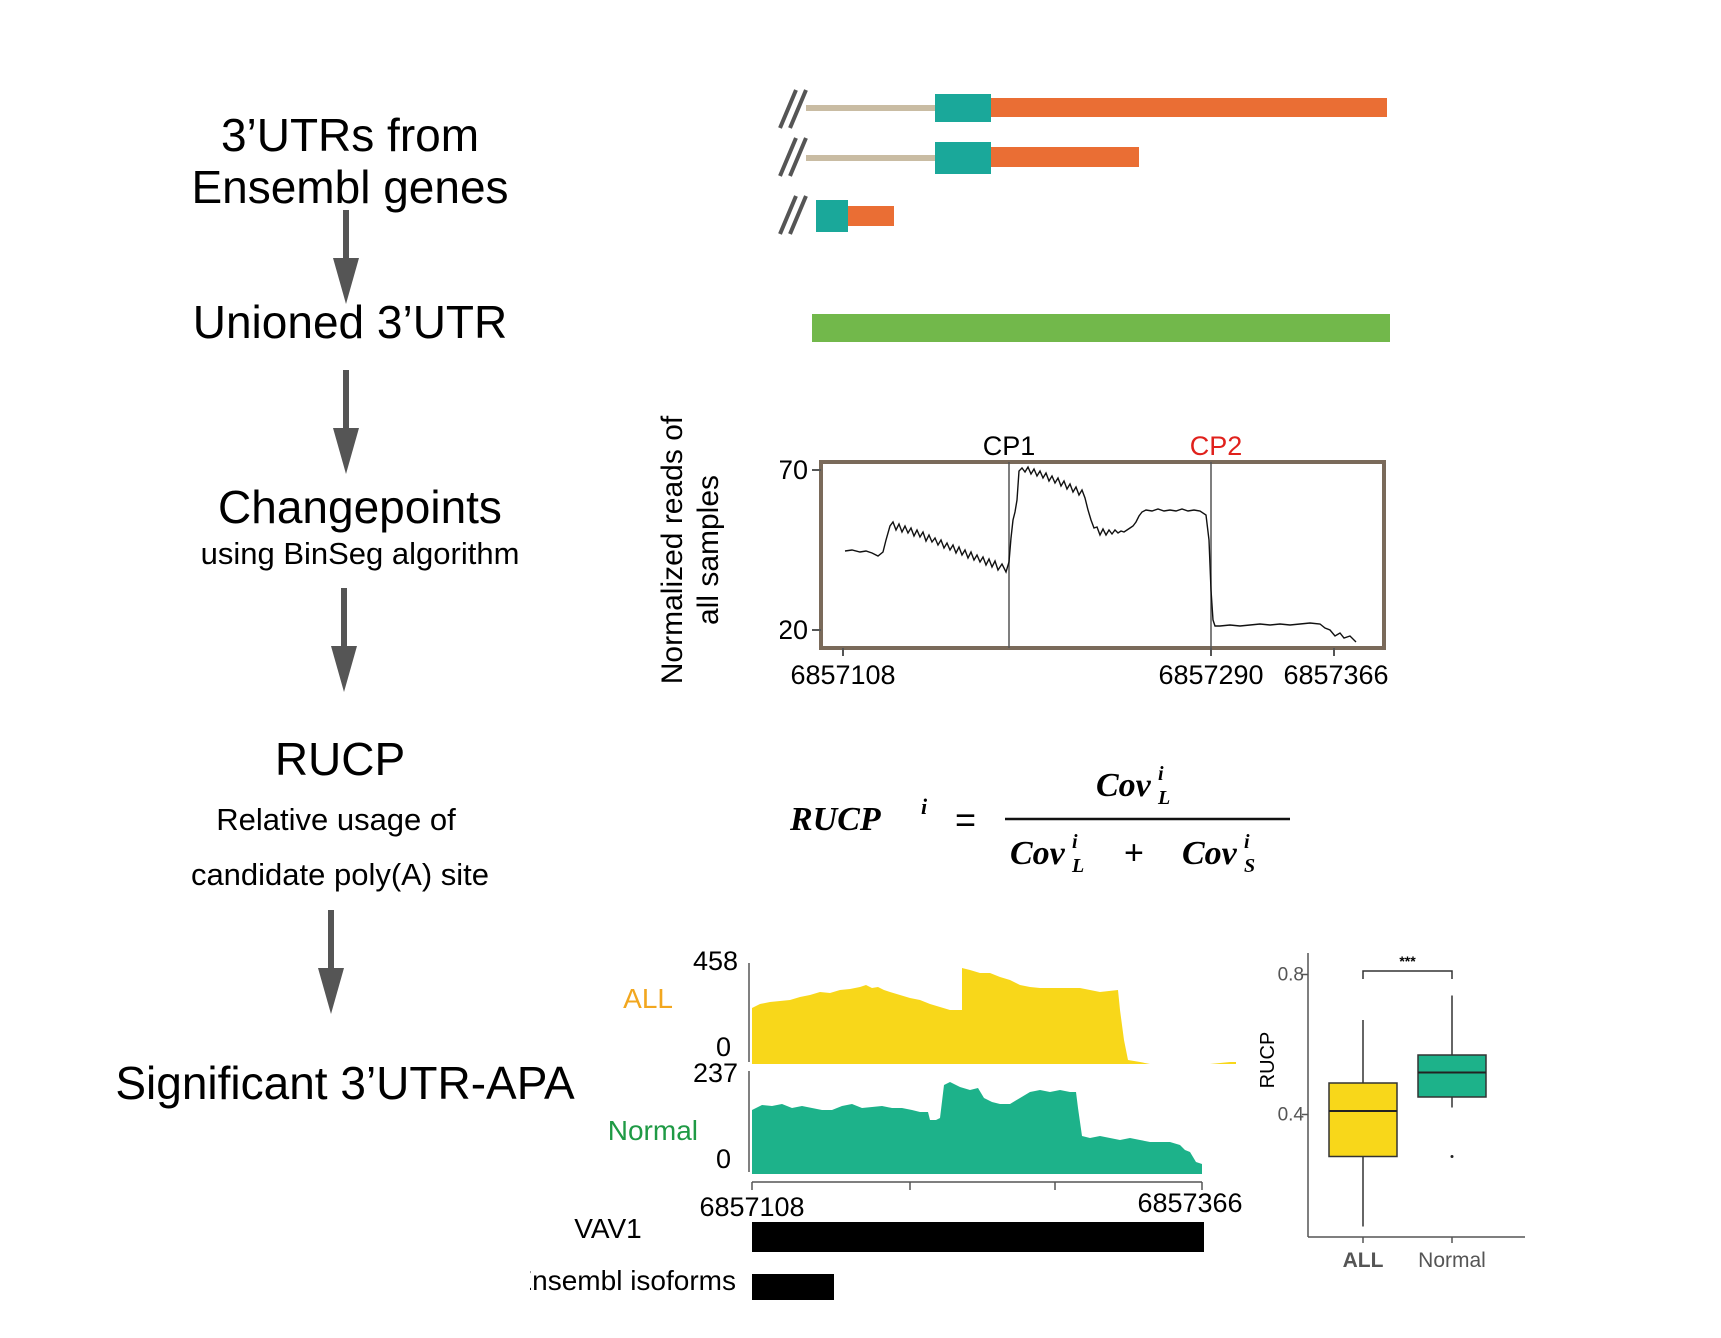 This screenshot has width=1721, height=1338. What do you see at coordinates (1363, 1120) in the screenshot?
I see `box-all` at bounding box center [1363, 1120].